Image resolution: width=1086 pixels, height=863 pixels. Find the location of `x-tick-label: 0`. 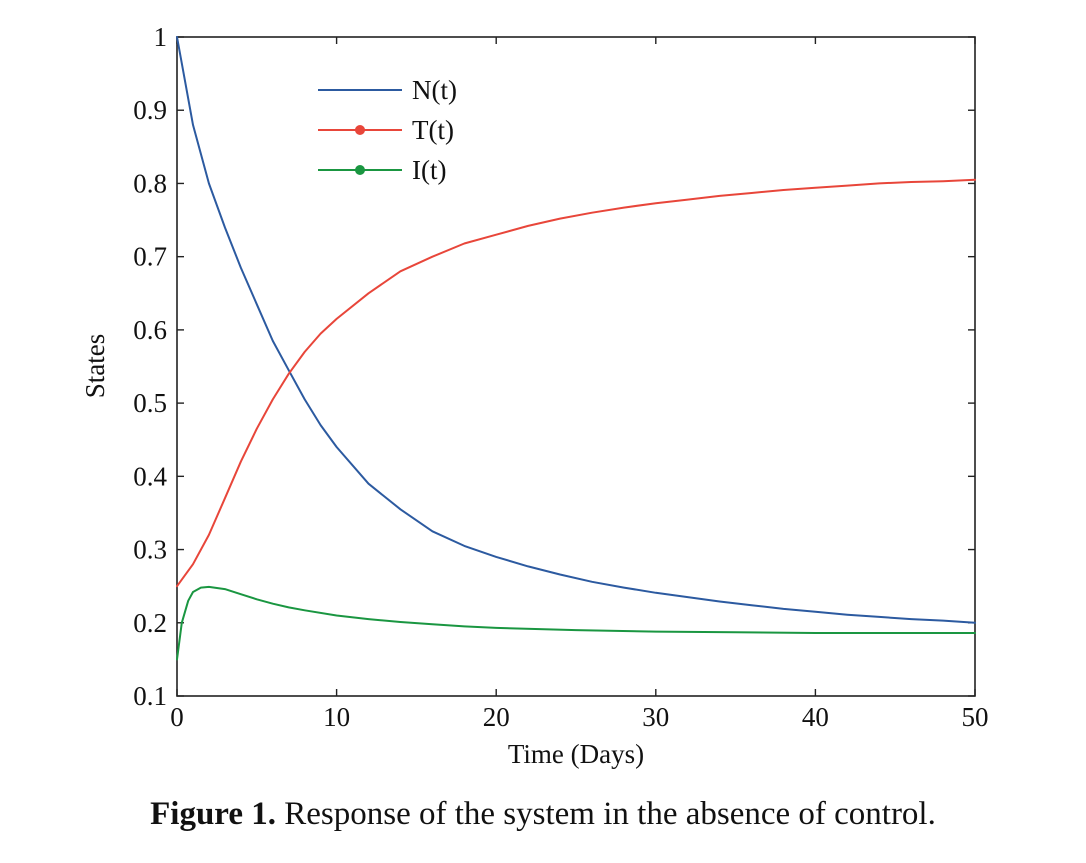

x-tick-label: 0 is located at coordinates (177, 717).